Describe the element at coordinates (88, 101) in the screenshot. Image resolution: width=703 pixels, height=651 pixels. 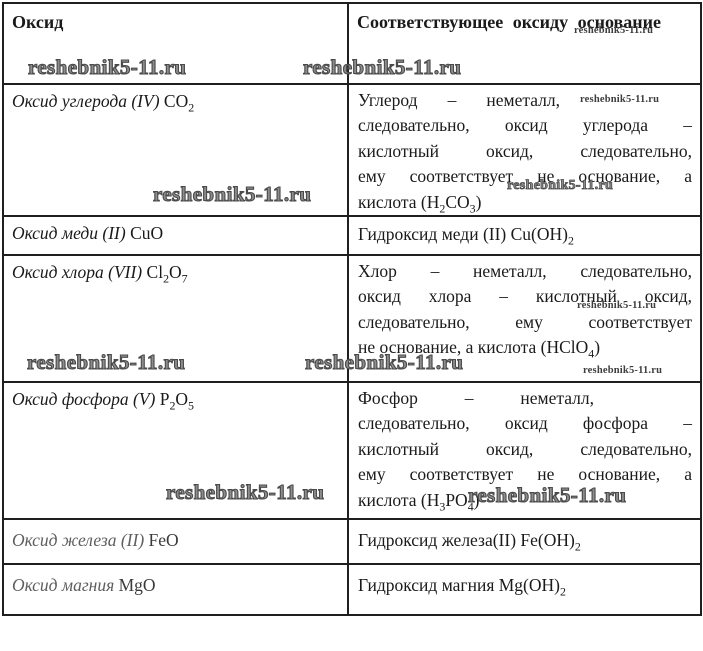
I see `oxide-name: Оксид углерода (IV)` at that location.